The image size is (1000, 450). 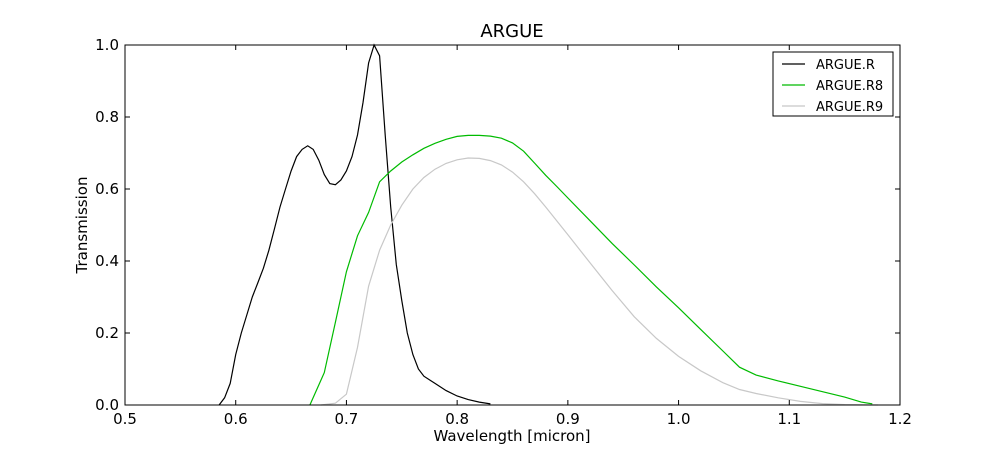 I want to click on legend-box, so click(x=833, y=84).